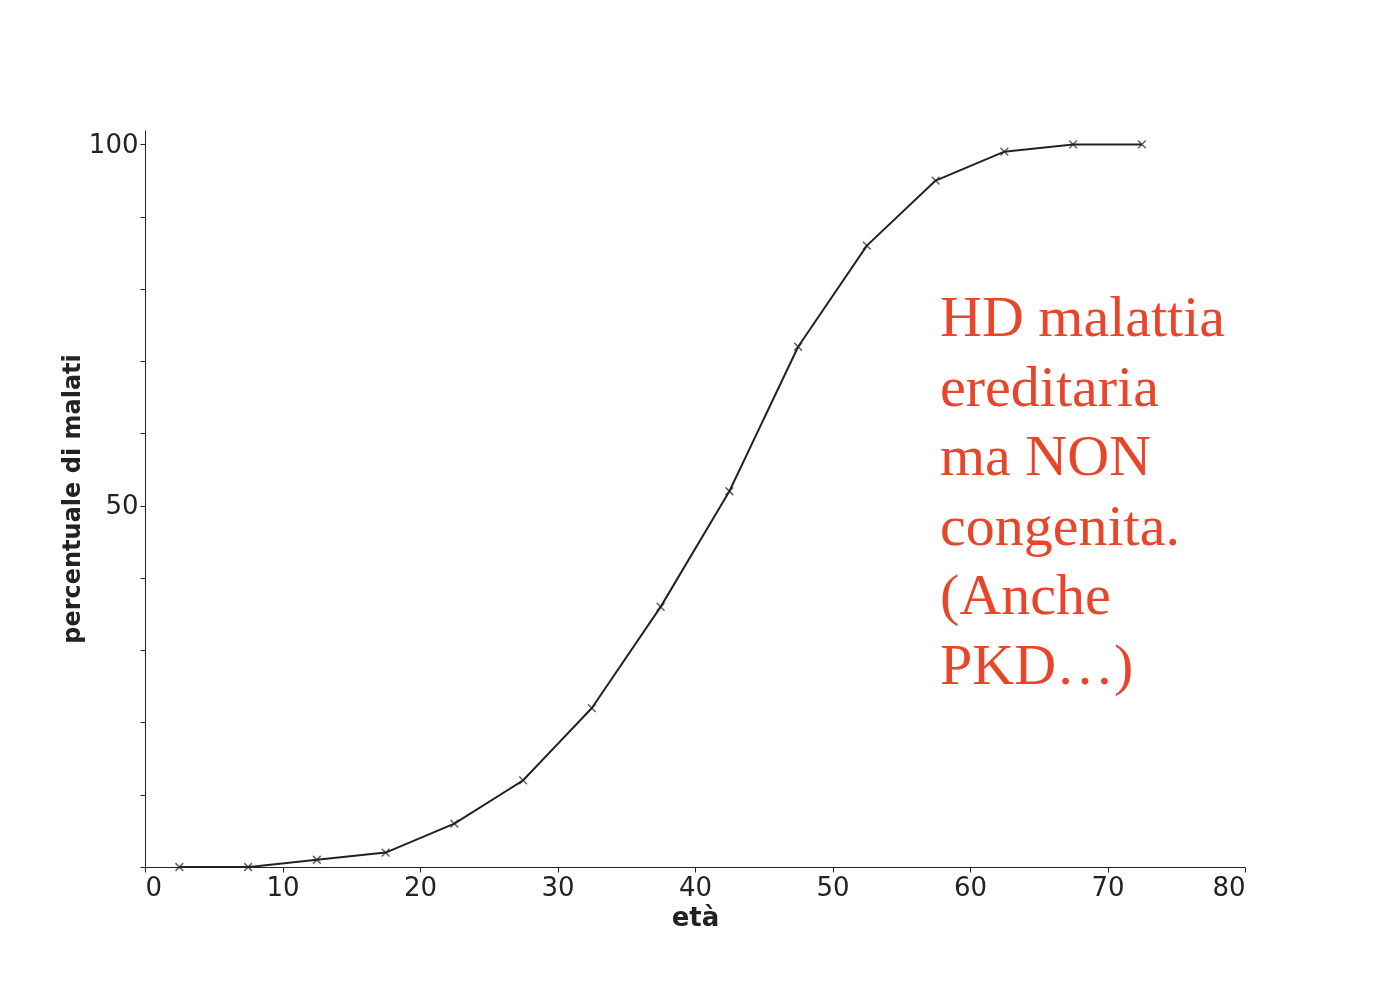 Image resolution: width=1384 pixels, height=1005 pixels. I want to click on y-tick-label: 100, so click(113, 143).